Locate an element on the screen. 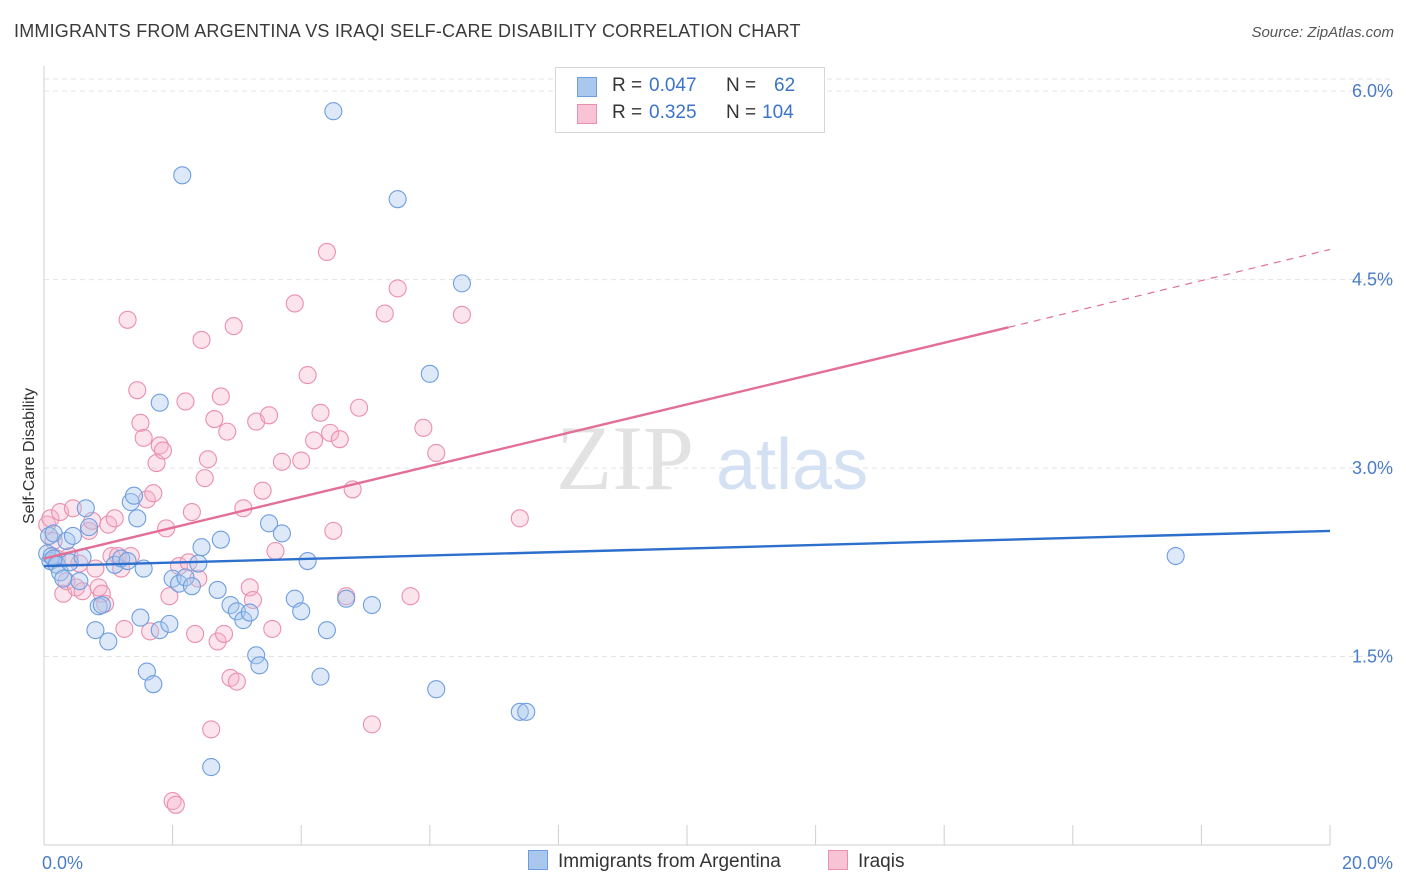 This screenshot has height=892, width=1406. legend-swatch-argentina is located at coordinates (587, 87).